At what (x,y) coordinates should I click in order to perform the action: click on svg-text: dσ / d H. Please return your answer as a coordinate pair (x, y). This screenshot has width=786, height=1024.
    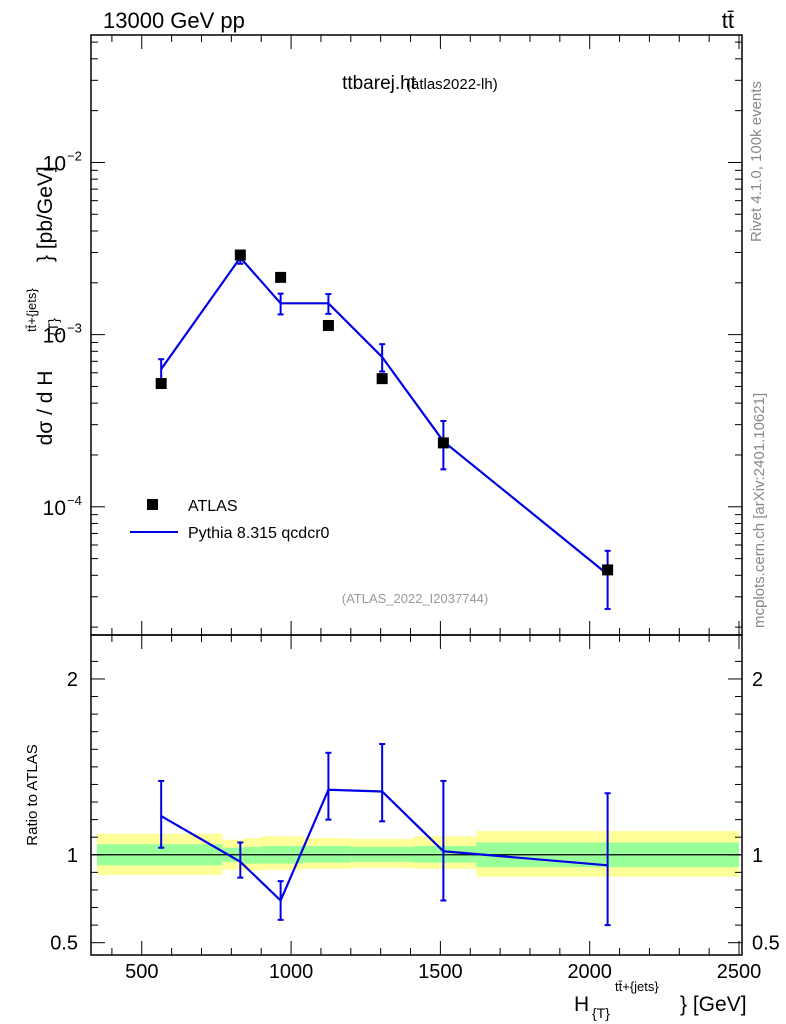
    Looking at the image, I should click on (45, 408).